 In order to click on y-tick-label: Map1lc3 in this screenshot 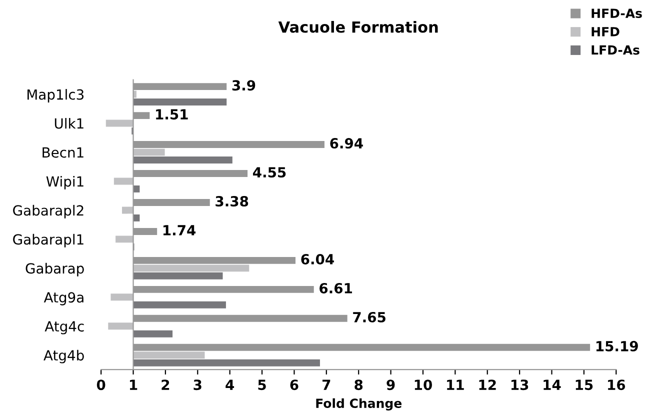, I will do `click(56, 95)`.